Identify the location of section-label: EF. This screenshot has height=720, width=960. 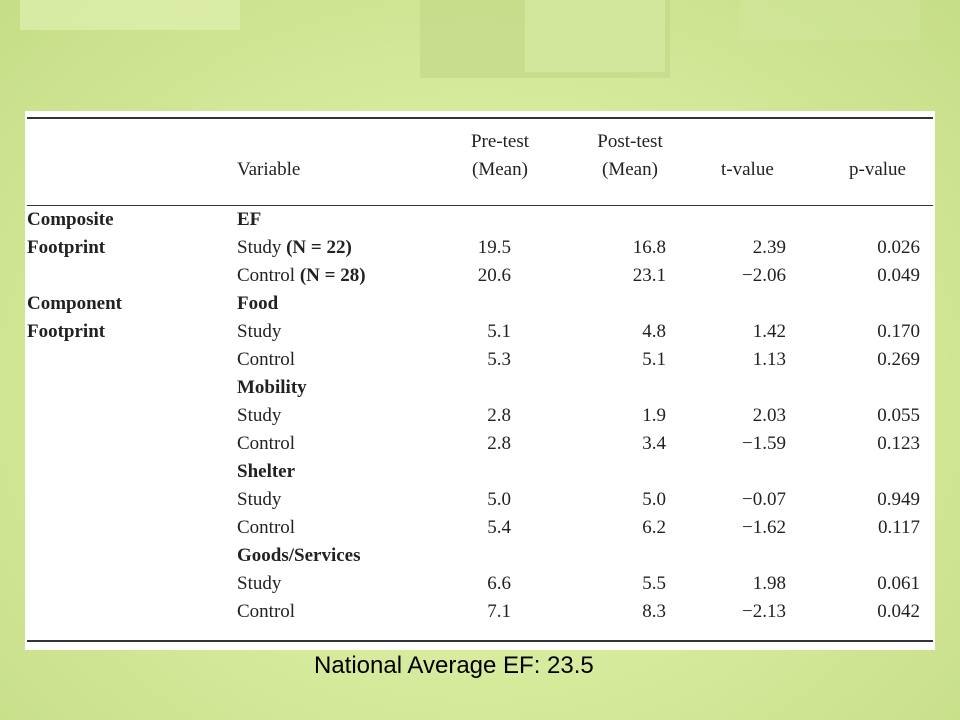
(249, 219).